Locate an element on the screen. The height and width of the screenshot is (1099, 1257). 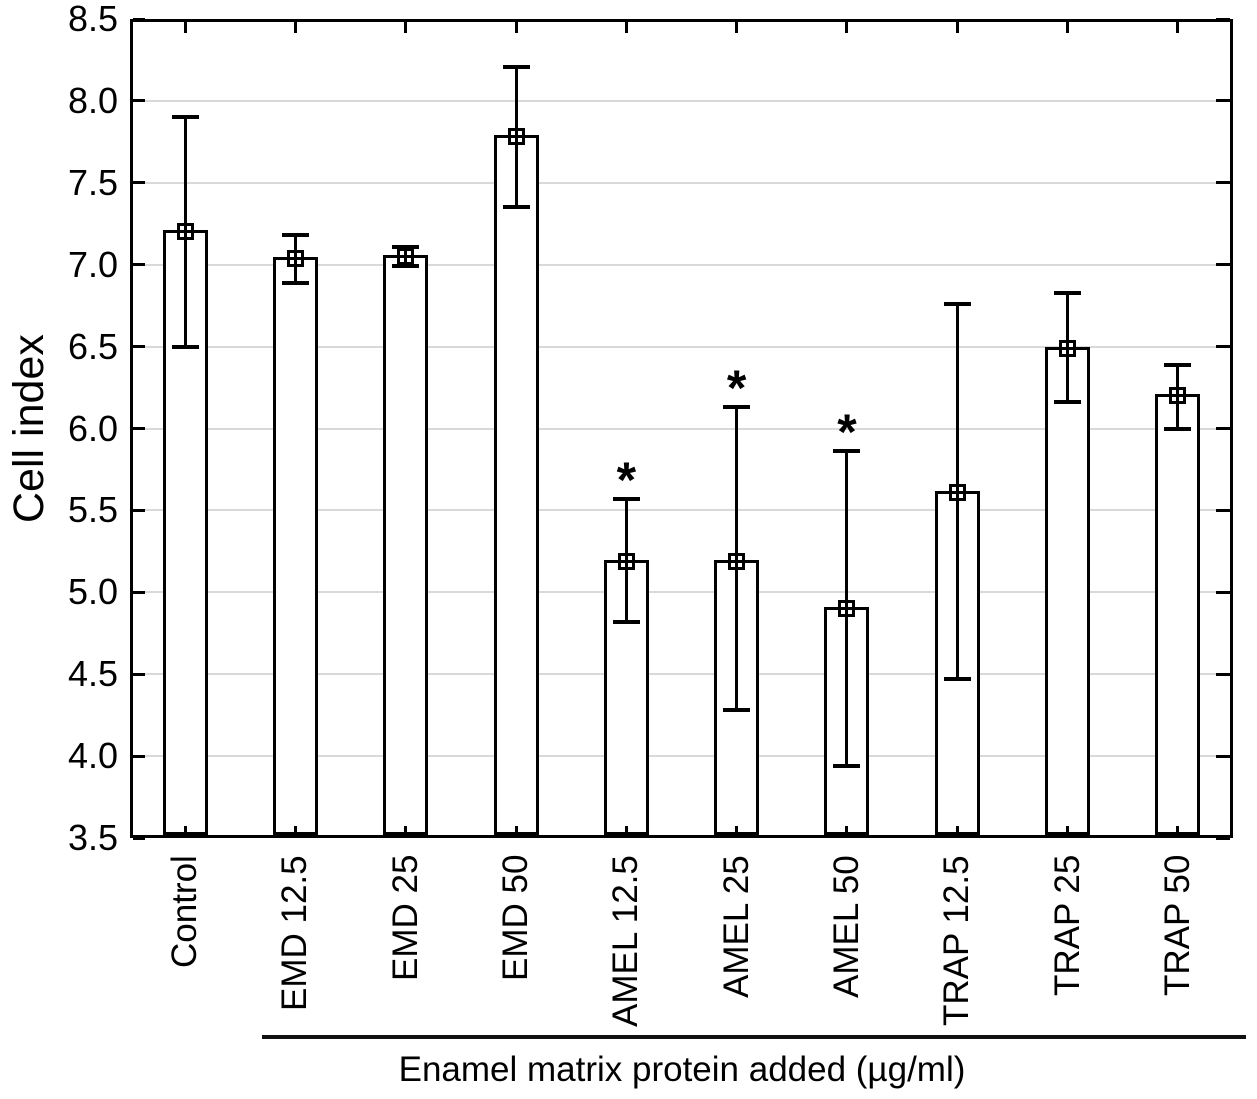
y-tick-label: 4.0 is located at coordinates (92, 756).